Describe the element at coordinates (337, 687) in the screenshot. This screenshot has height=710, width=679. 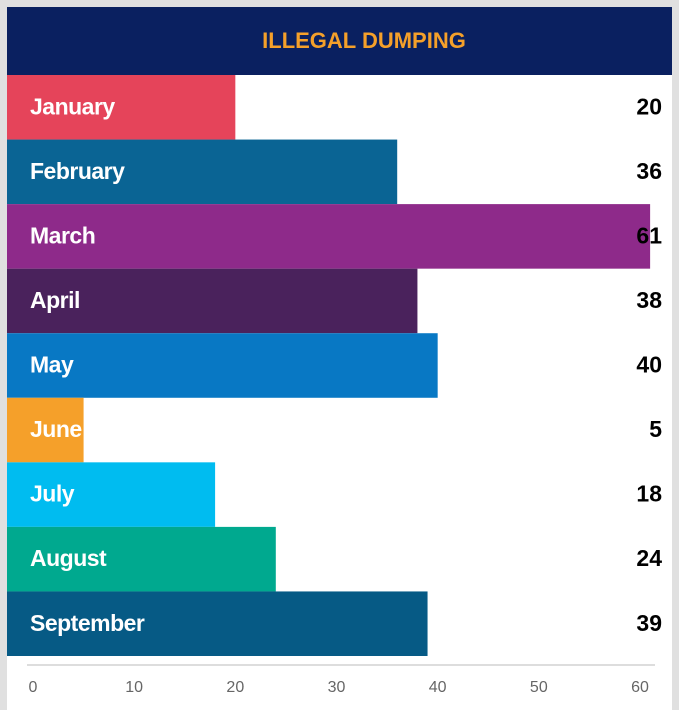
I see `x-tick-label: 30` at that location.